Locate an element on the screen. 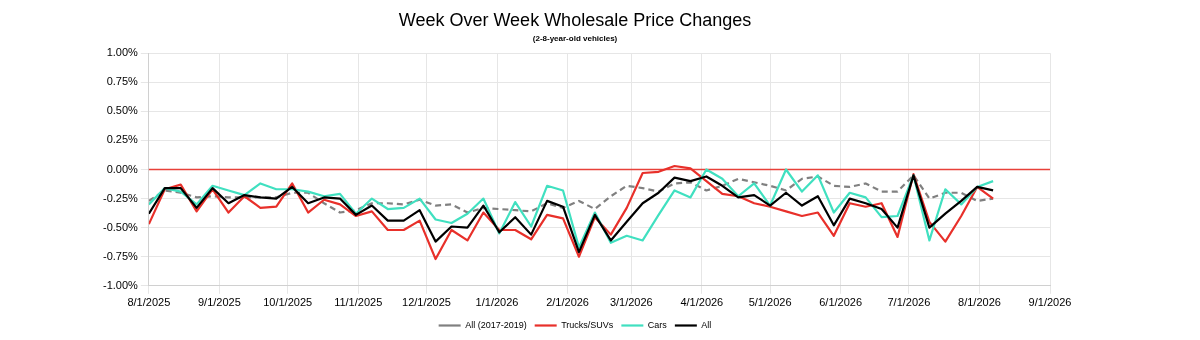  x-tick-label: 8/1/2026 is located at coordinates (979, 302).